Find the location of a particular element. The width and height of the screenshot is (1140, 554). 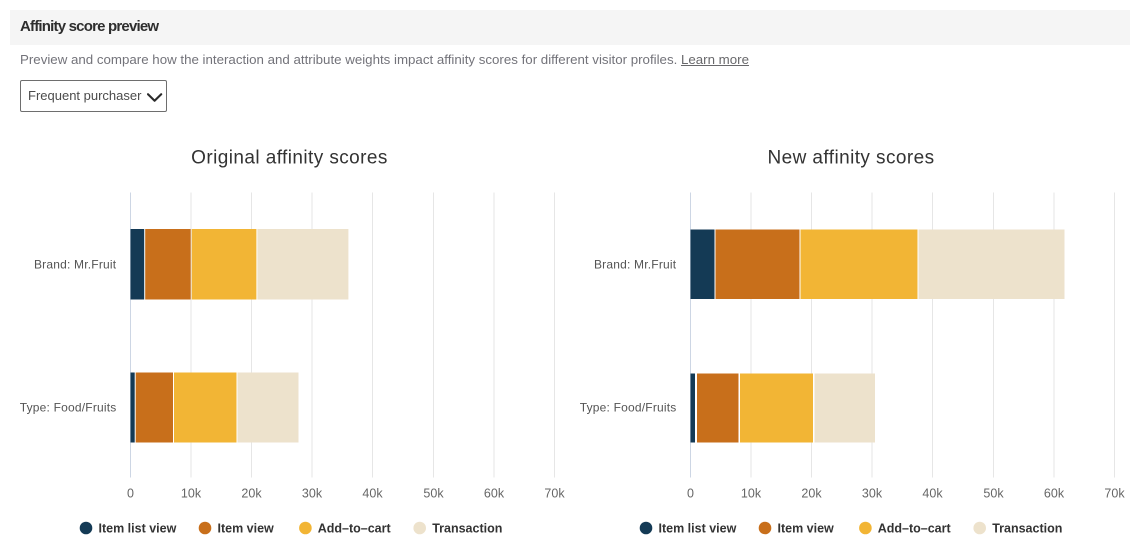

svg-text: New affinity scores is located at coordinates (850, 158).